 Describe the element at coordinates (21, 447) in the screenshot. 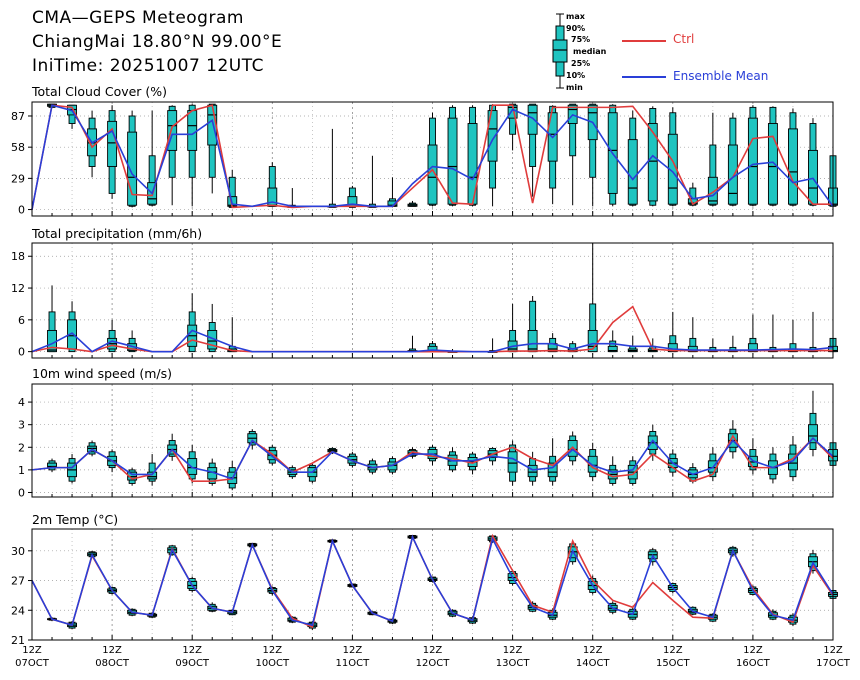

I see `y-tick-label: 2` at that location.